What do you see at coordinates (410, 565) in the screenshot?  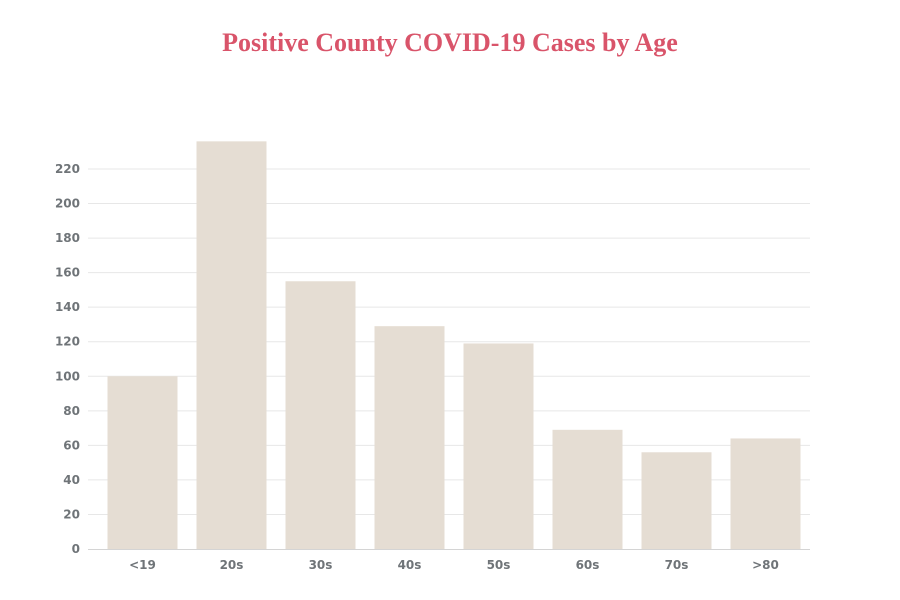 I see `x-tick-label: 40s` at bounding box center [410, 565].